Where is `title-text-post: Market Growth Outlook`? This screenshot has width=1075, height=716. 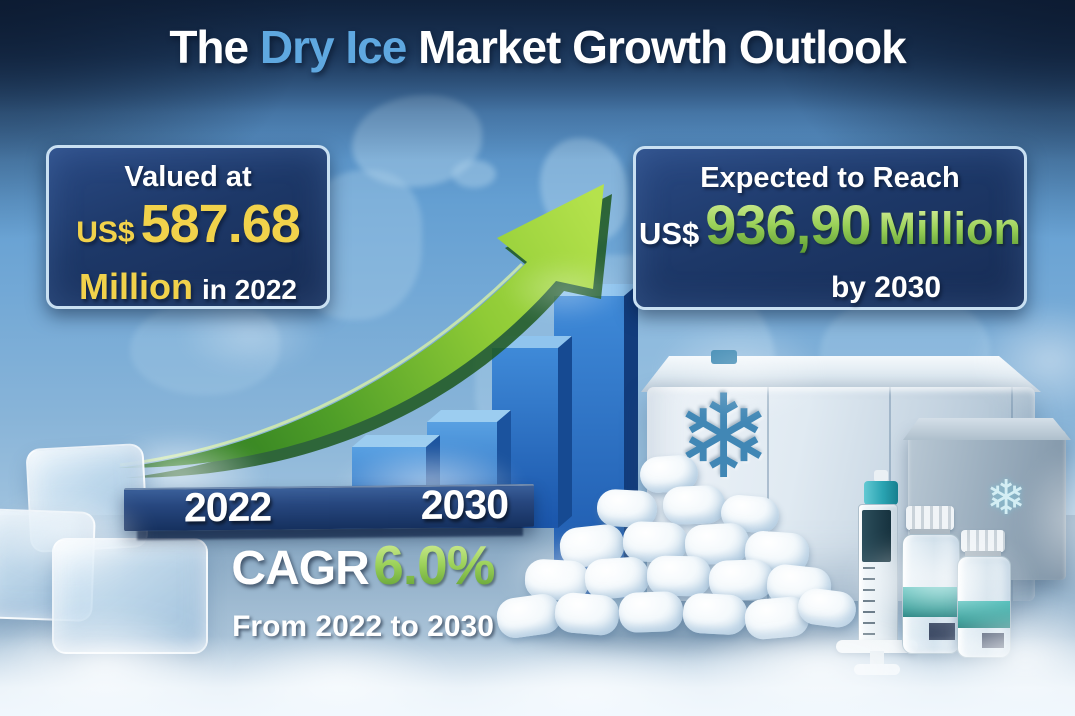
title-text-post: Market Growth Outlook is located at coordinates (656, 47).